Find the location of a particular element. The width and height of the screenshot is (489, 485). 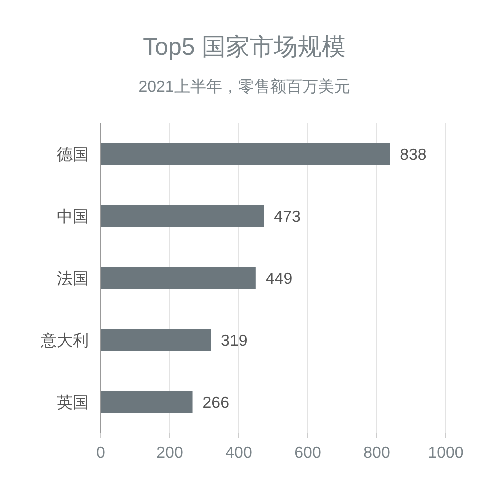

data-label: 266 is located at coordinates (216, 403).